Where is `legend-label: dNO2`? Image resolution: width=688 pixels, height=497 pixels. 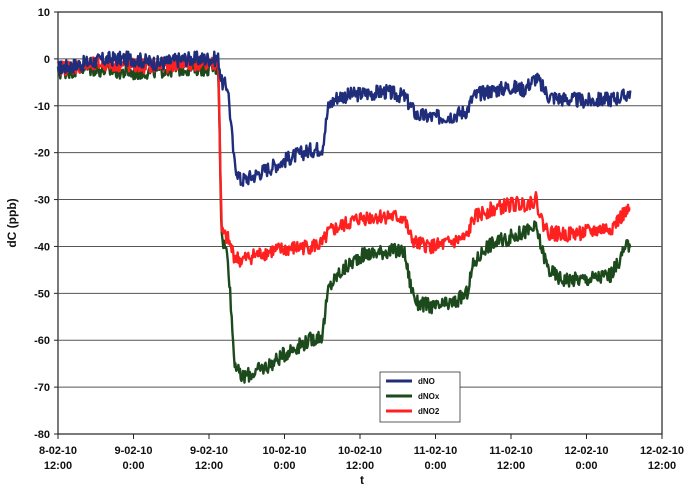 legend-label: dNO2 is located at coordinates (429, 411).